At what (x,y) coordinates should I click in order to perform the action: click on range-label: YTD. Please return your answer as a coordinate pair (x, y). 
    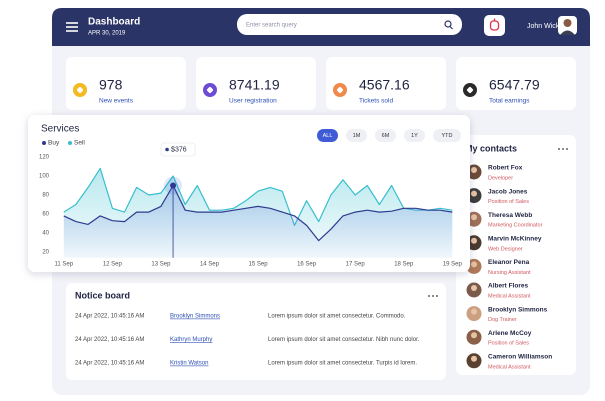
    Looking at the image, I should click on (447, 136).